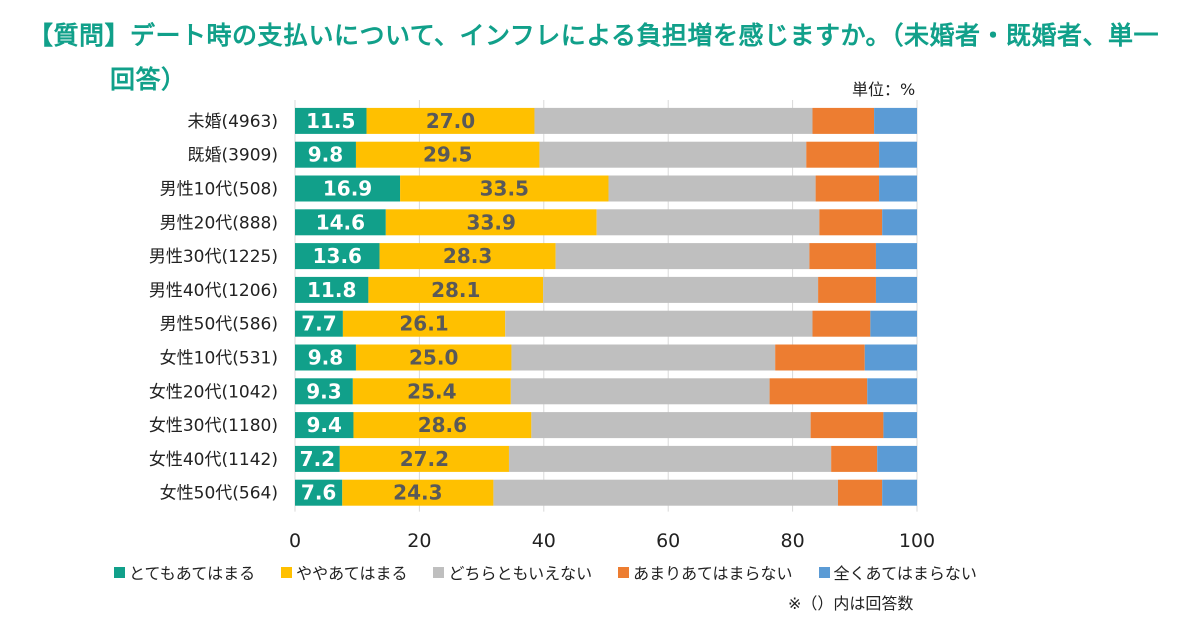 This screenshot has width=1200, height=639. Describe the element at coordinates (295, 541) in the screenshot. I see `x-tick-label: 0` at that location.